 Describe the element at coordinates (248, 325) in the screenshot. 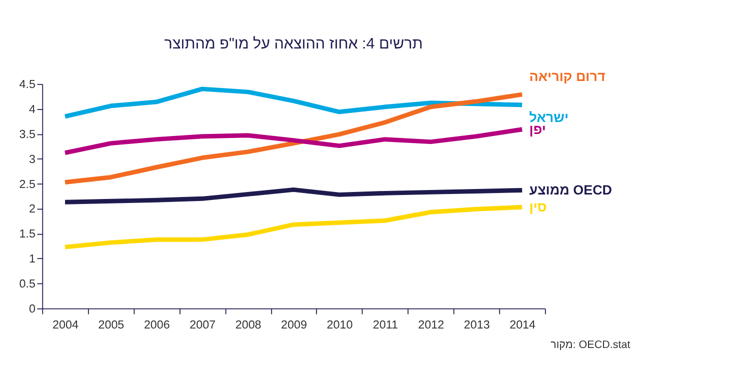

I see `x-tick-label: 2008` at that location.